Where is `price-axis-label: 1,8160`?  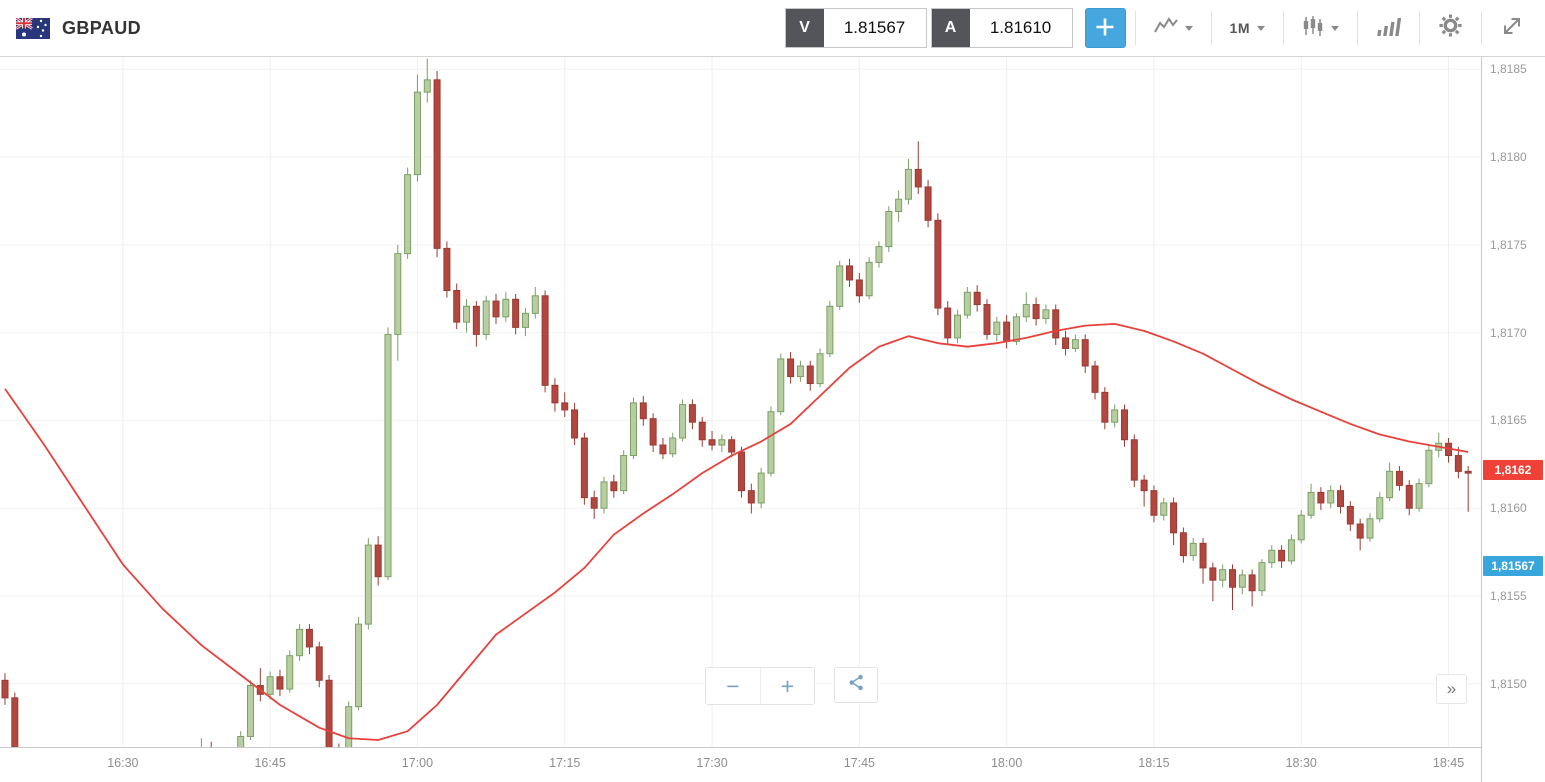
price-axis-label: 1,8160 is located at coordinates (1508, 508).